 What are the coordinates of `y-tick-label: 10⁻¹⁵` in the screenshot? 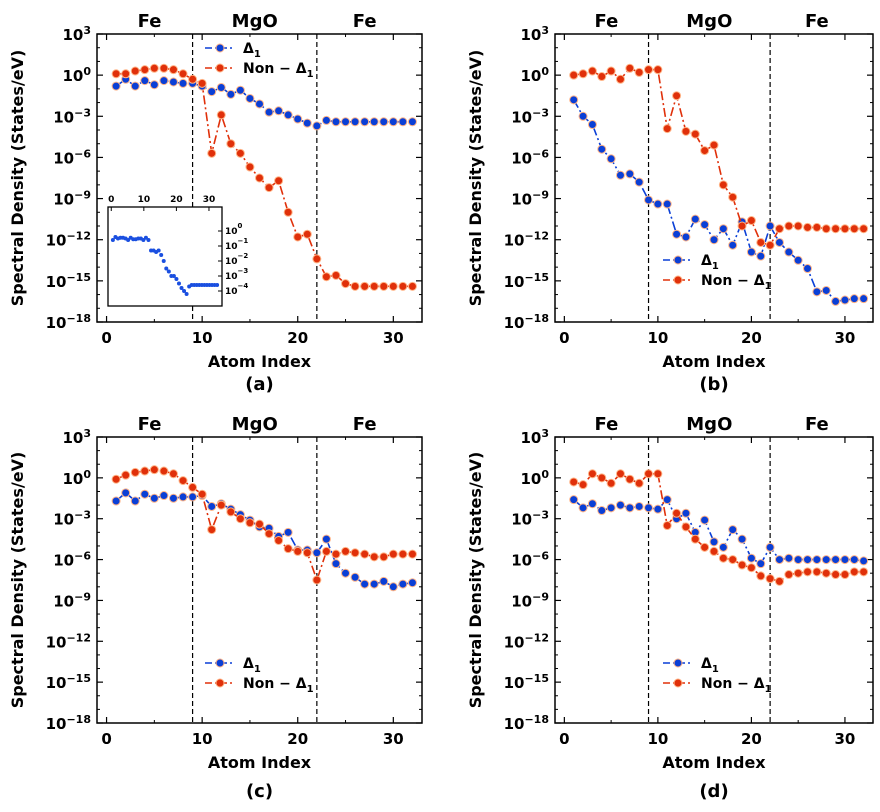 It's located at (526, 281).